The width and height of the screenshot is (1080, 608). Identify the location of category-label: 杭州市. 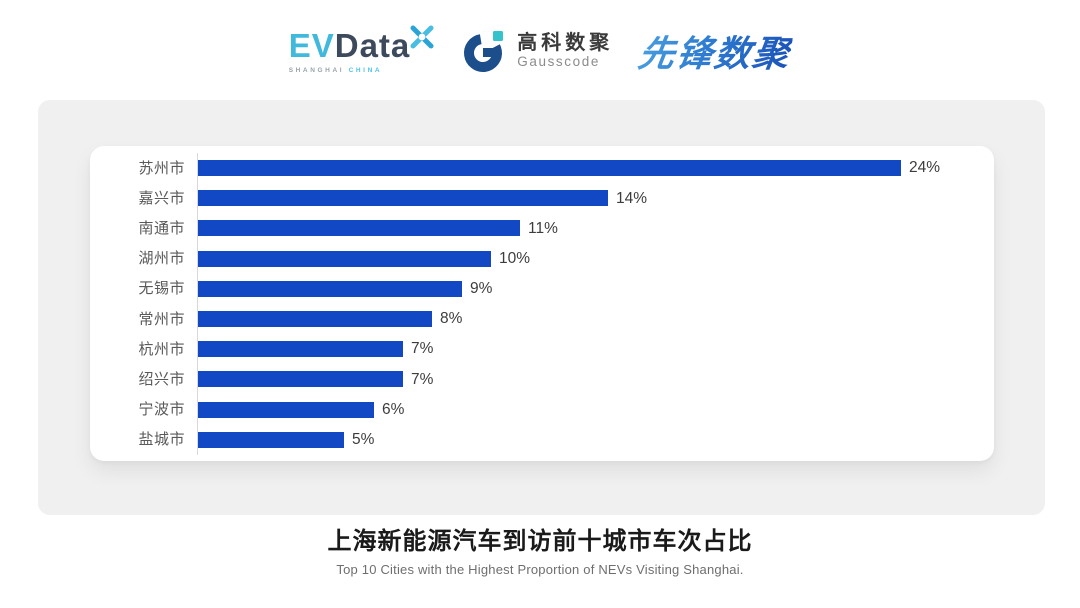
(161, 349).